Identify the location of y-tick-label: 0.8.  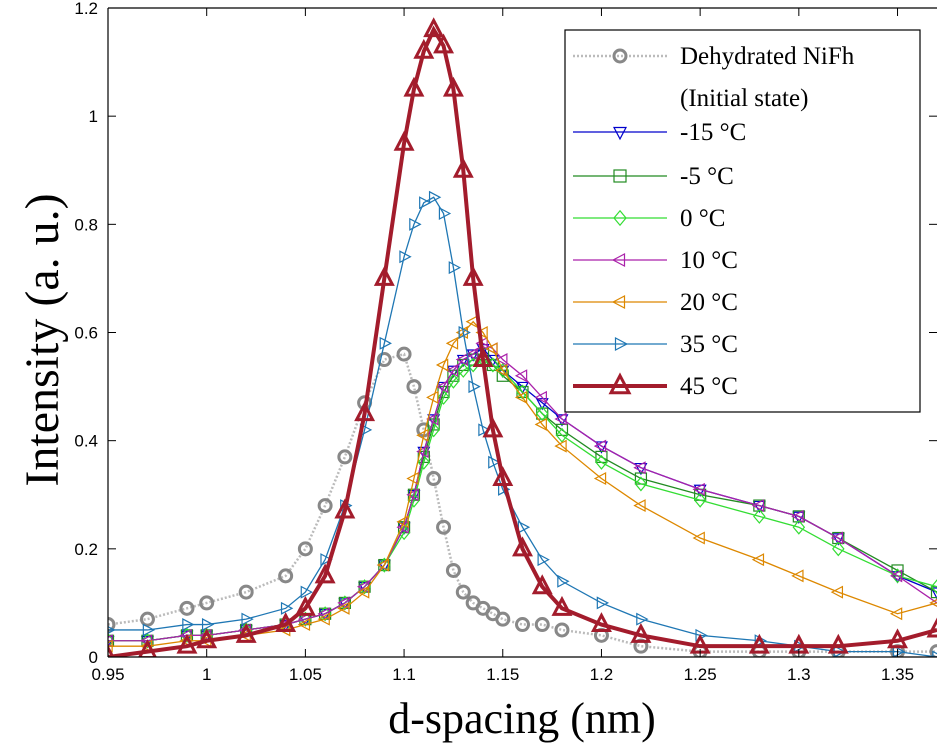
(86, 224).